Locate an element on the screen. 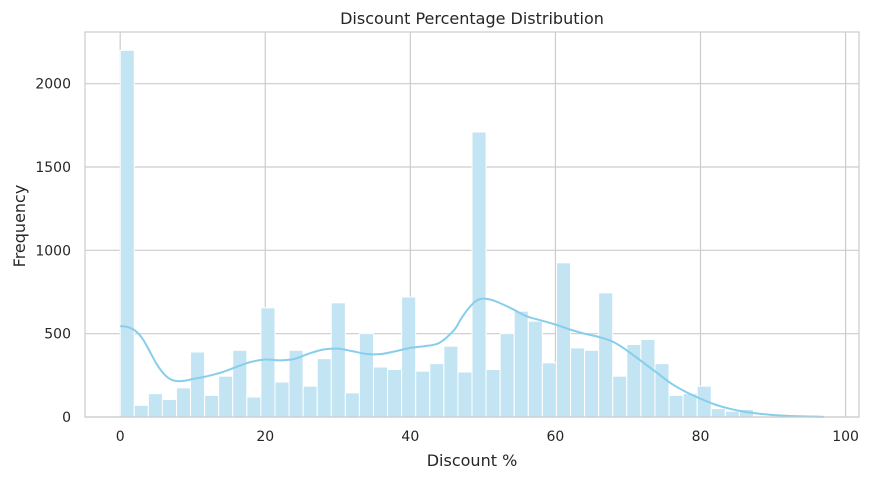 The image size is (874, 479). chart-title: Discount Percentage Distribution is located at coordinates (472, 18).